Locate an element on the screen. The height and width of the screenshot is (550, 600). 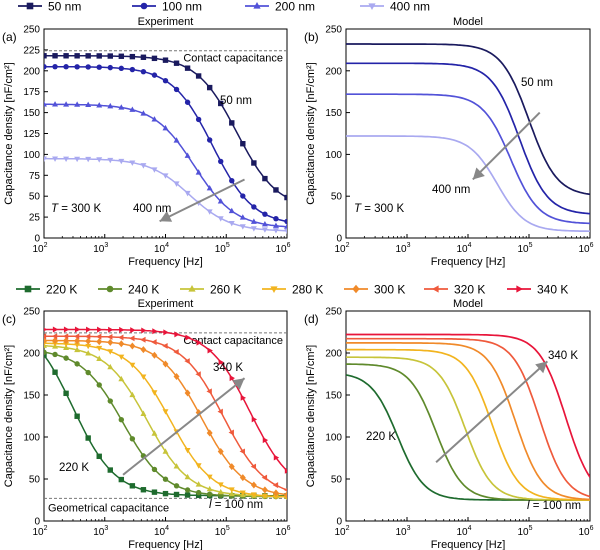
x-tick-label: 10⁶ is located at coordinates (585, 248).